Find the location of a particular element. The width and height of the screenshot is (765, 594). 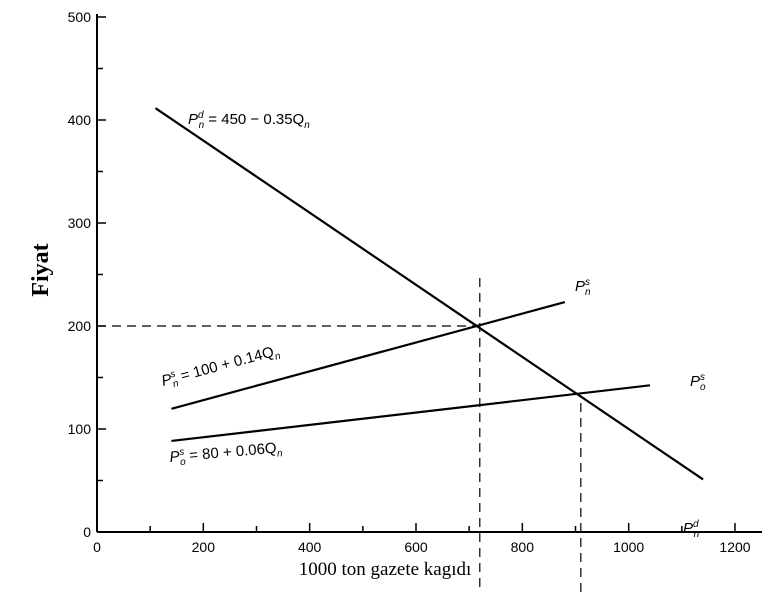

x-tick-label: 200 is located at coordinates (204, 547).